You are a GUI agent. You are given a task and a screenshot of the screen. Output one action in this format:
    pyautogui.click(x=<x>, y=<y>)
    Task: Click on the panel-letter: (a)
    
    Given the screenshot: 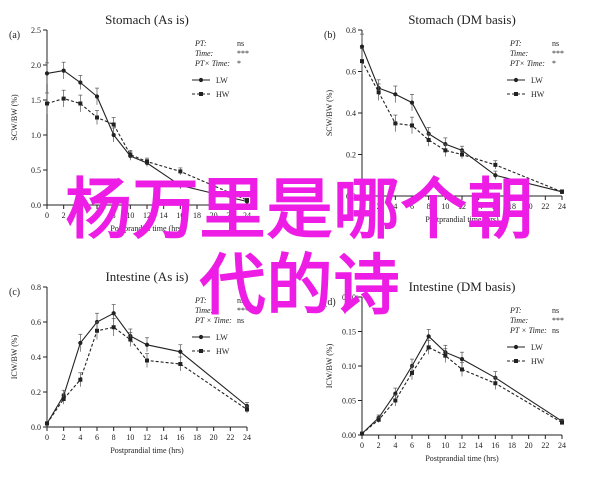 What is the action you would take?
    pyautogui.click(x=14, y=35)
    